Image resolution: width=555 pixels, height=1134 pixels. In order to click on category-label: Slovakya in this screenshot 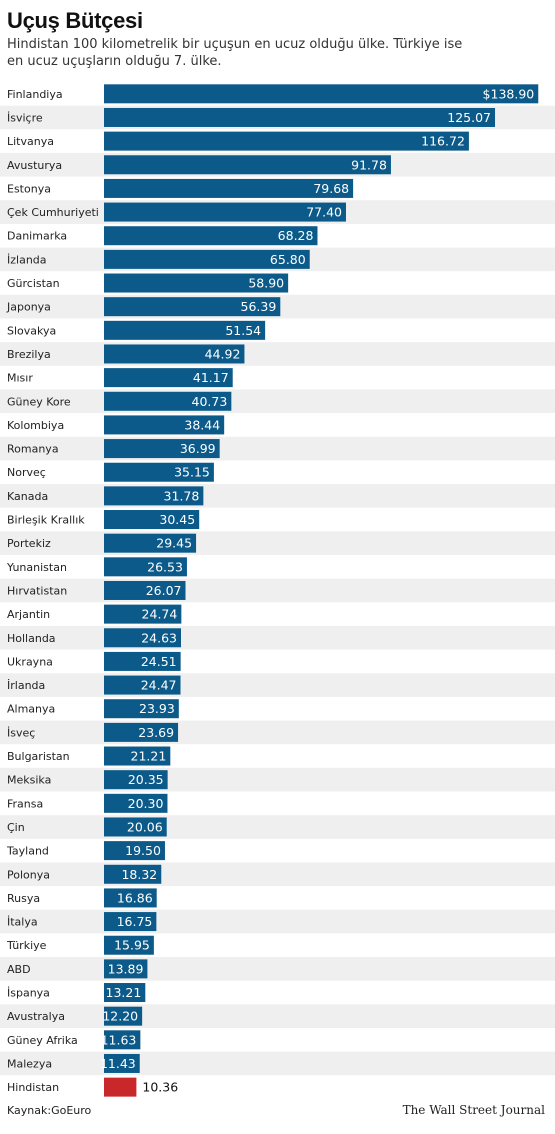, I will do `click(31, 330)`.